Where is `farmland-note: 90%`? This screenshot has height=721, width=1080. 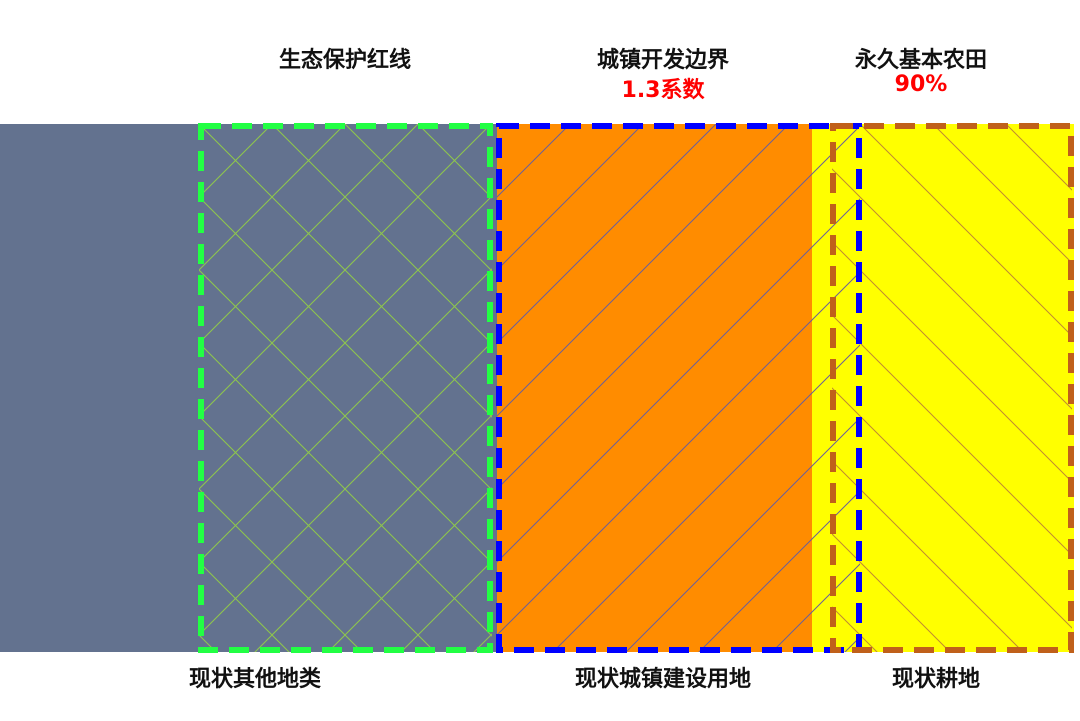
farmland-note: 90% is located at coordinates (921, 84).